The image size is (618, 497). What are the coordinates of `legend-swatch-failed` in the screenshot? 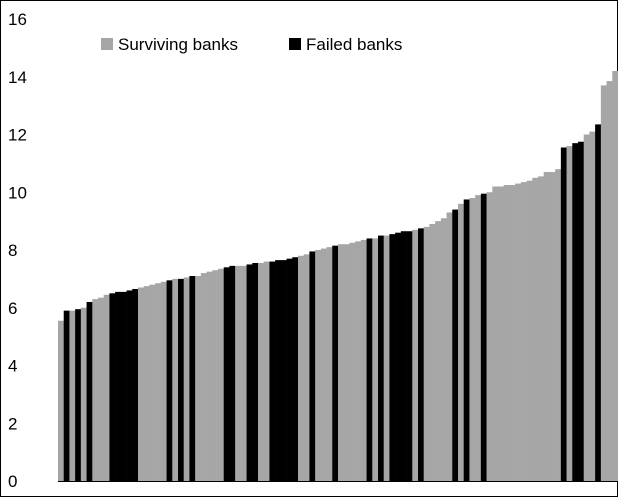 It's located at (295, 44).